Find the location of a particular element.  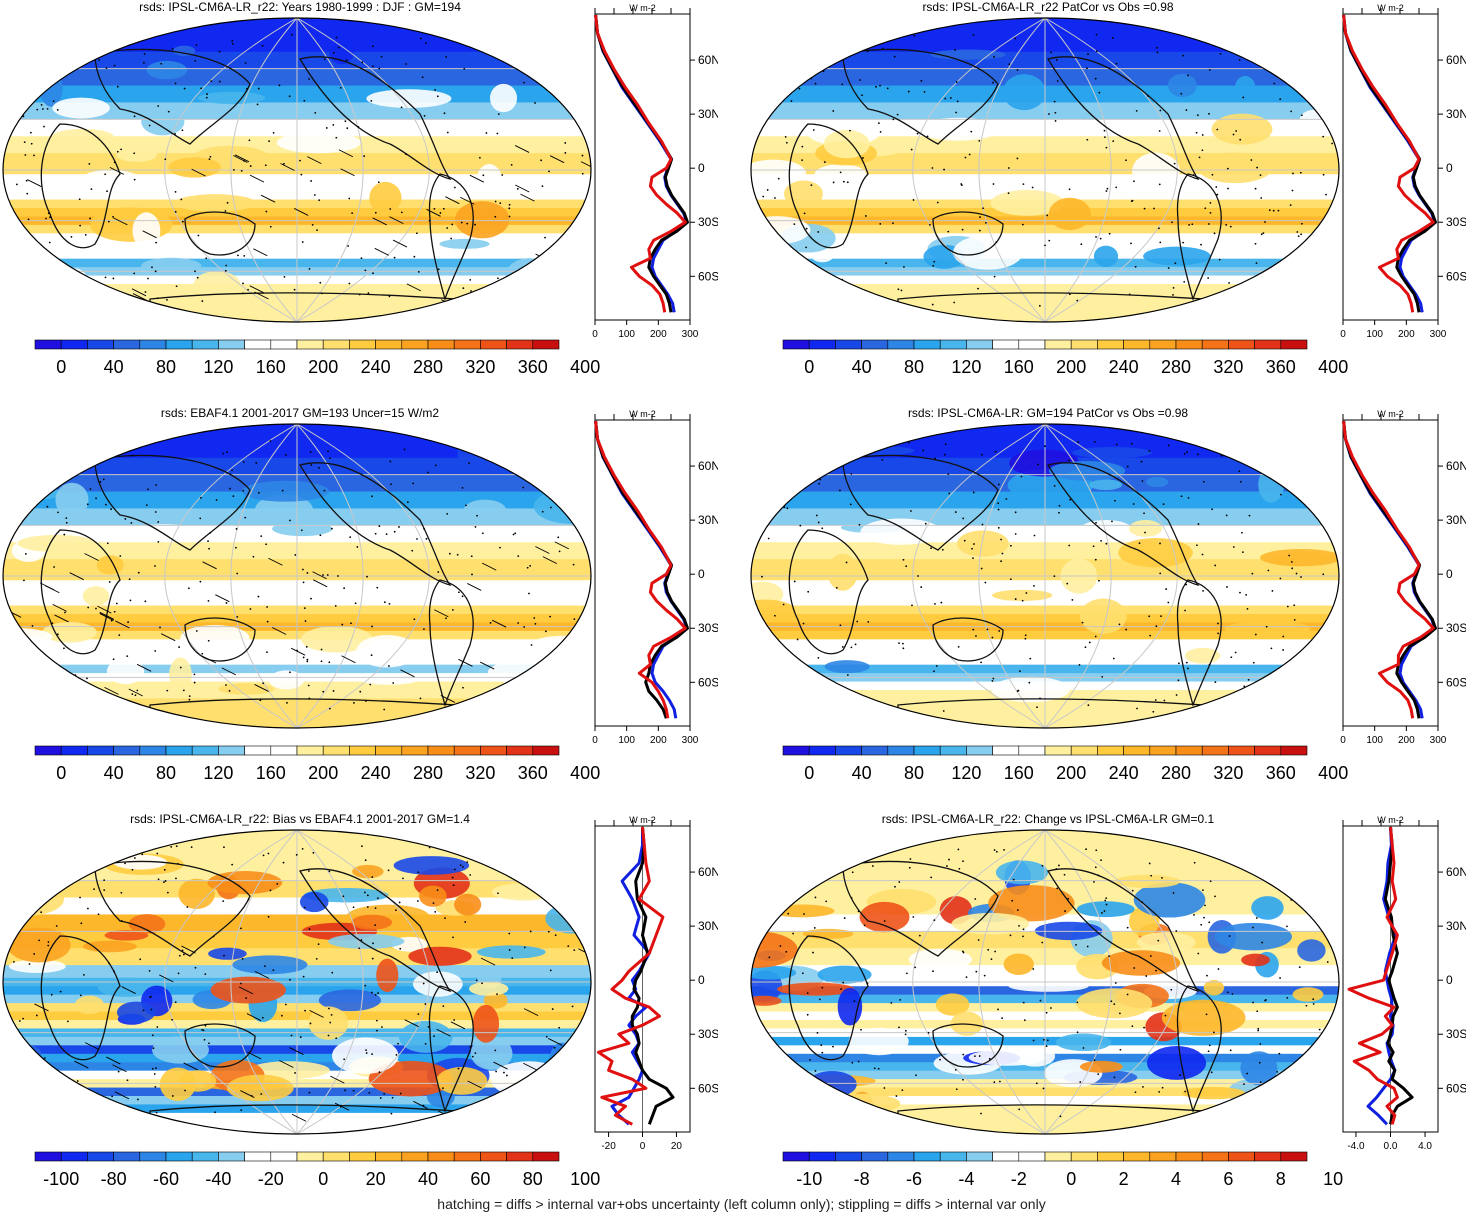

profile-lat-label: 30S is located at coordinates (1456, 628).